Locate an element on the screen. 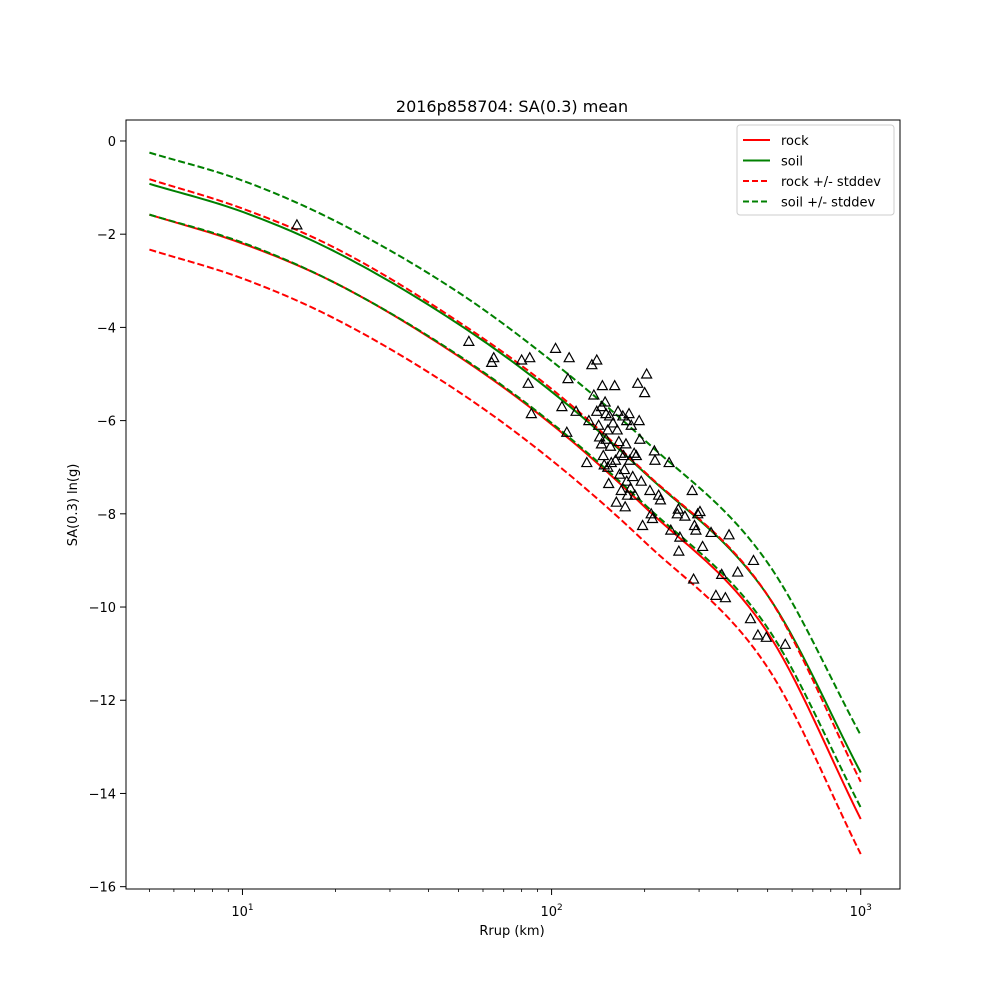  y-axis: 0 −2 −4 −6 −8 −10 −12 −14 −16 is located at coordinates (107, 515).